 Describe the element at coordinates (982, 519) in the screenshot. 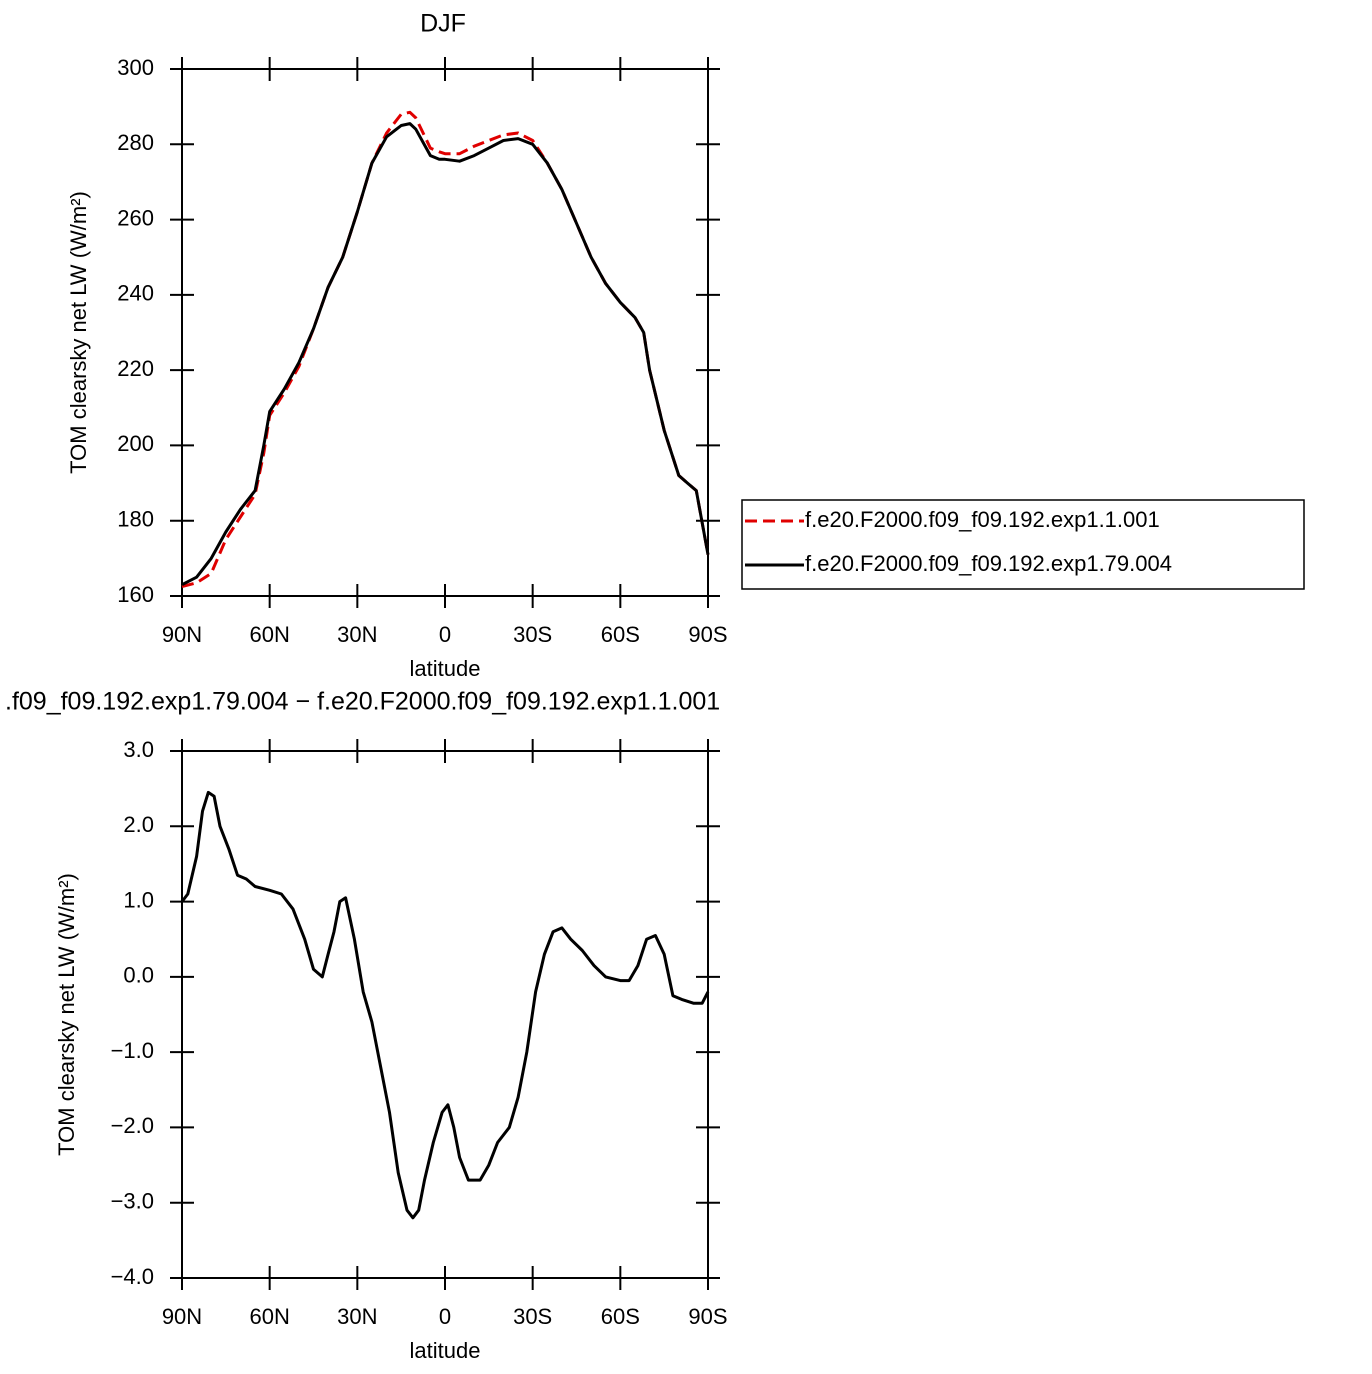

I see `legend-label: f.e20.F2000.f09_f09.192.exp1.1.001` at that location.